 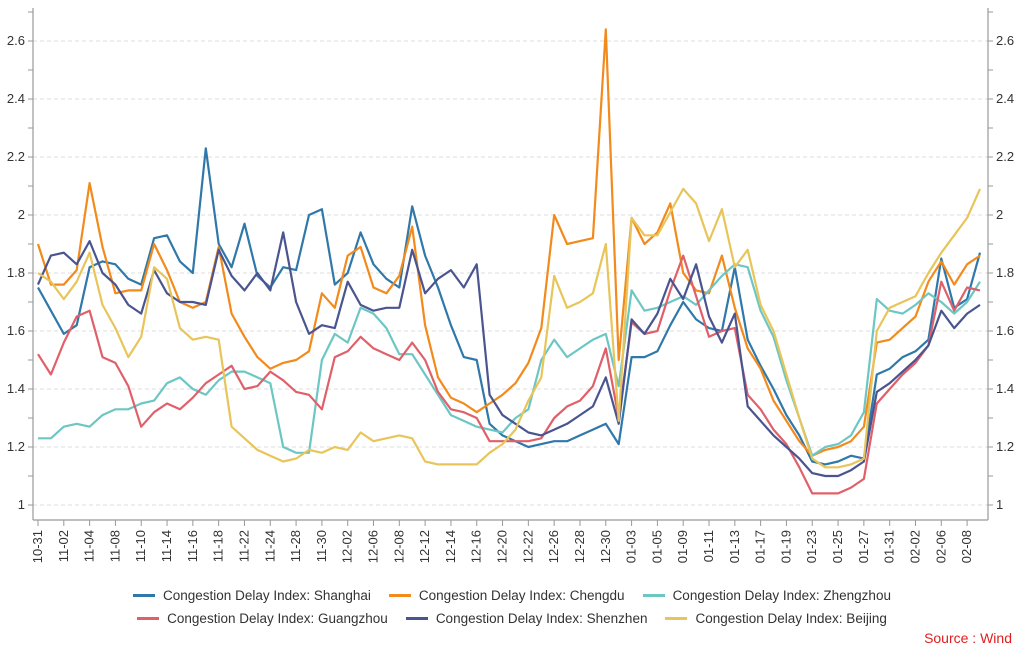 What do you see at coordinates (16, 446) in the screenshot?
I see `y-tick-label-left: 1.2` at bounding box center [16, 446].